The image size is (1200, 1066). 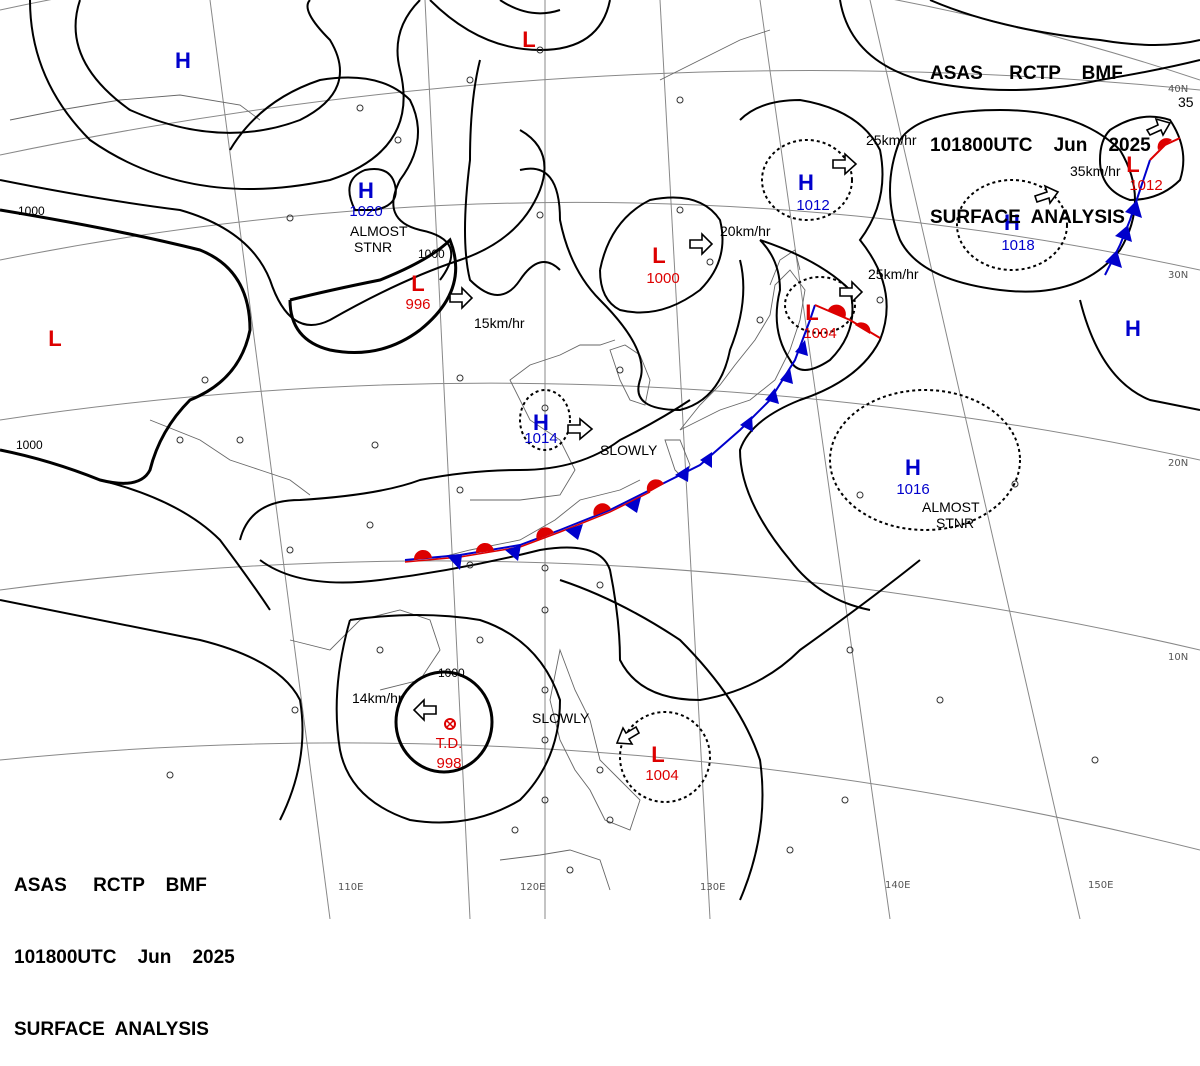 I want to click on header-line-3: SURFACE ANALYSIS, so click(x=1027, y=217).